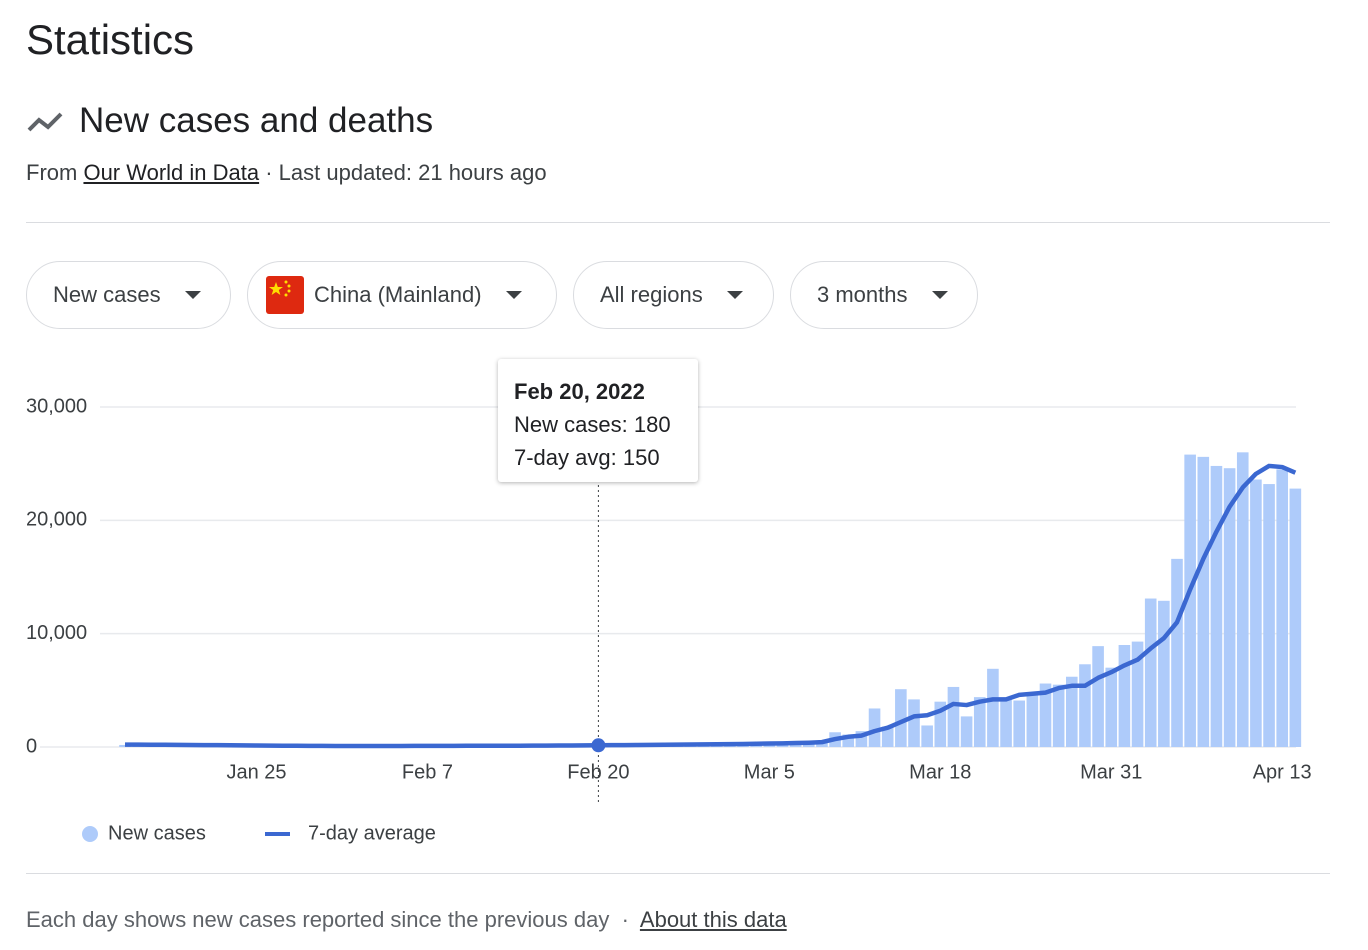  Describe the element at coordinates (31, 746) in the screenshot. I see `y-tick-label: 0` at that location.